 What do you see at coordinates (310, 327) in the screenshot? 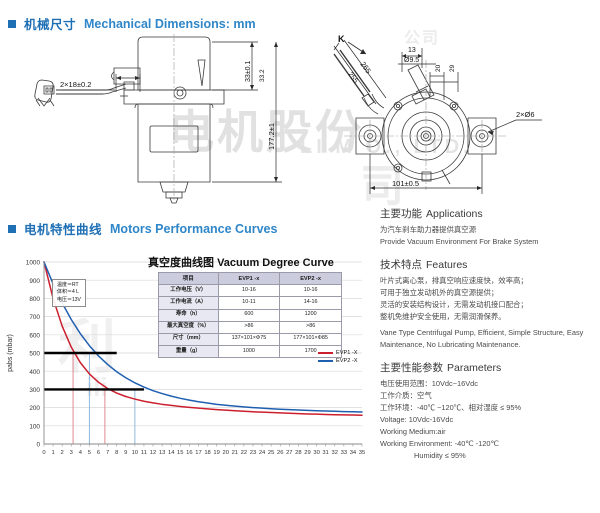
I see `table-cell-evp2: >86` at bounding box center [310, 327].